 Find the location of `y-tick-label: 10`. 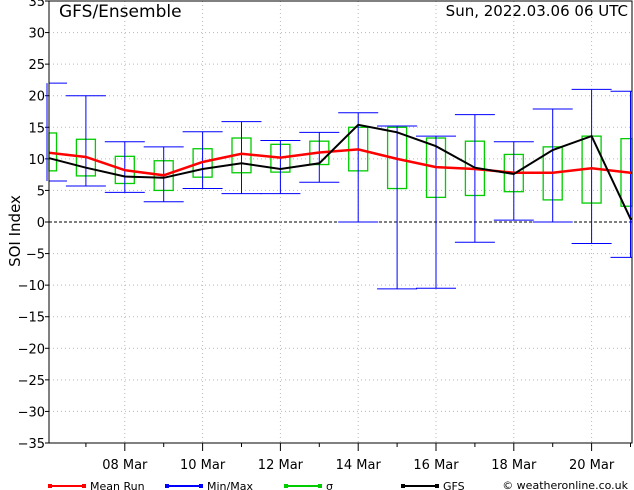

y-tick-label: 10 is located at coordinates (36, 160).